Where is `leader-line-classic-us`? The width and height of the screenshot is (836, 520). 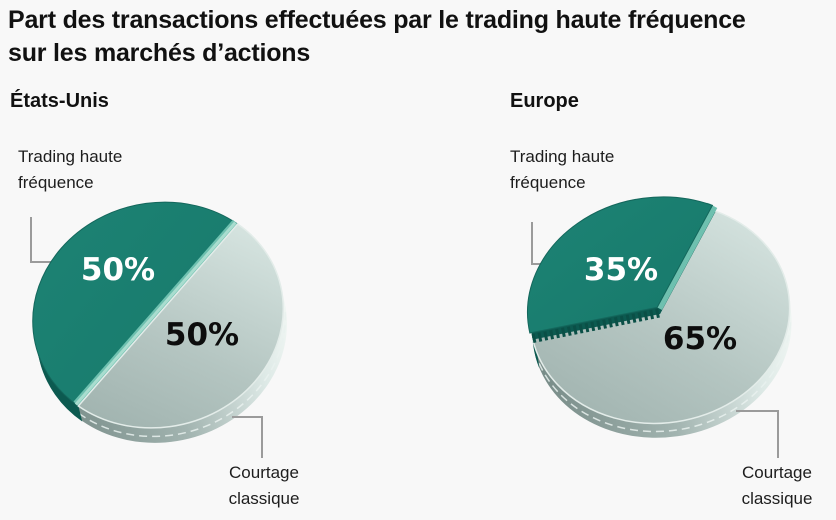 leader-line-classic-us is located at coordinates (247, 437).